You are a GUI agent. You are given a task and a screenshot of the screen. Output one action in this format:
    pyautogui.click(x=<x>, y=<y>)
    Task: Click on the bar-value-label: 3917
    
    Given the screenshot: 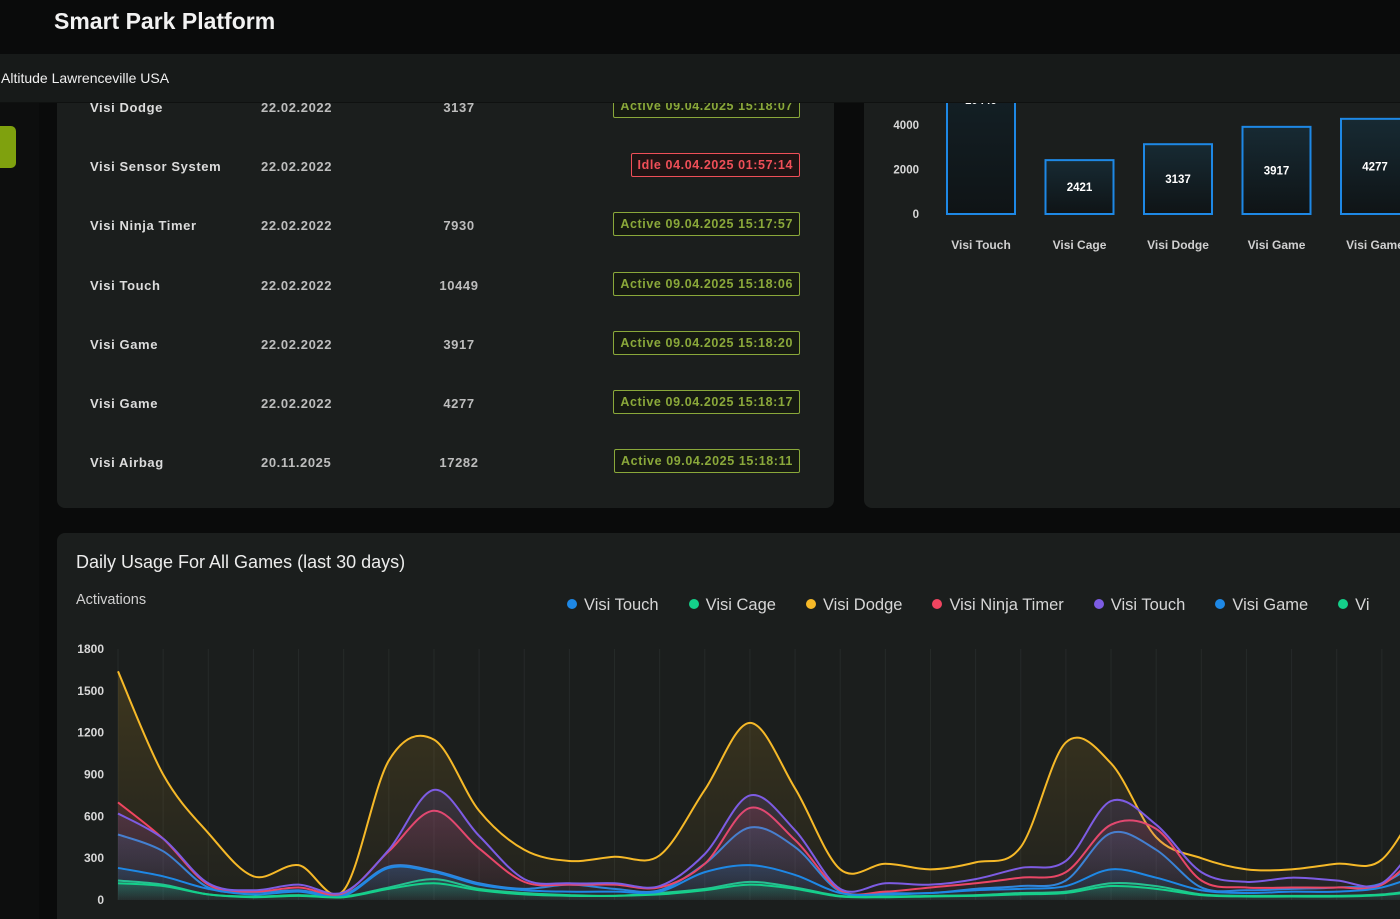 What is the action you would take?
    pyautogui.click(x=1277, y=171)
    